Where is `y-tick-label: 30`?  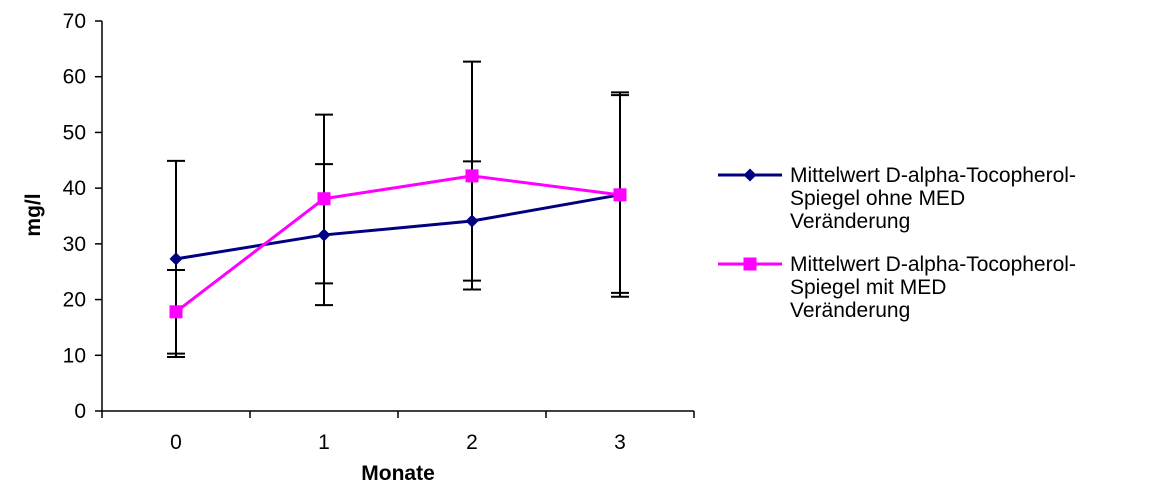 y-tick-label: 30 is located at coordinates (74, 244).